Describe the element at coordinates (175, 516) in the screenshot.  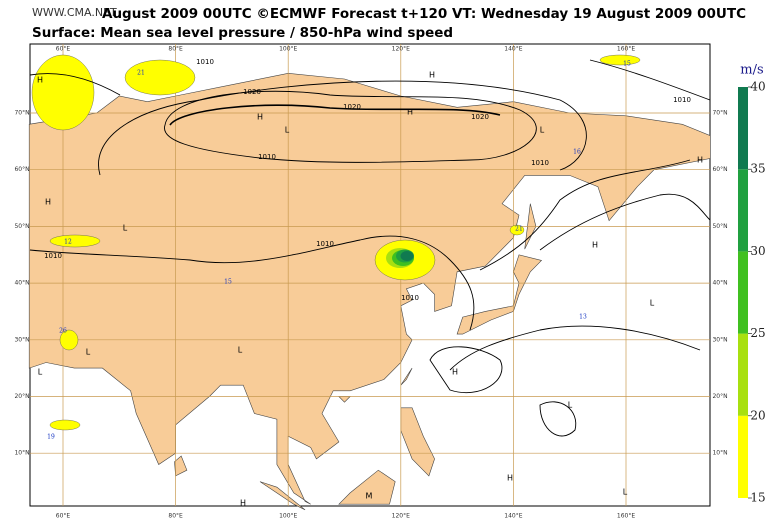
I see `lon-label: 80°E` at that location.